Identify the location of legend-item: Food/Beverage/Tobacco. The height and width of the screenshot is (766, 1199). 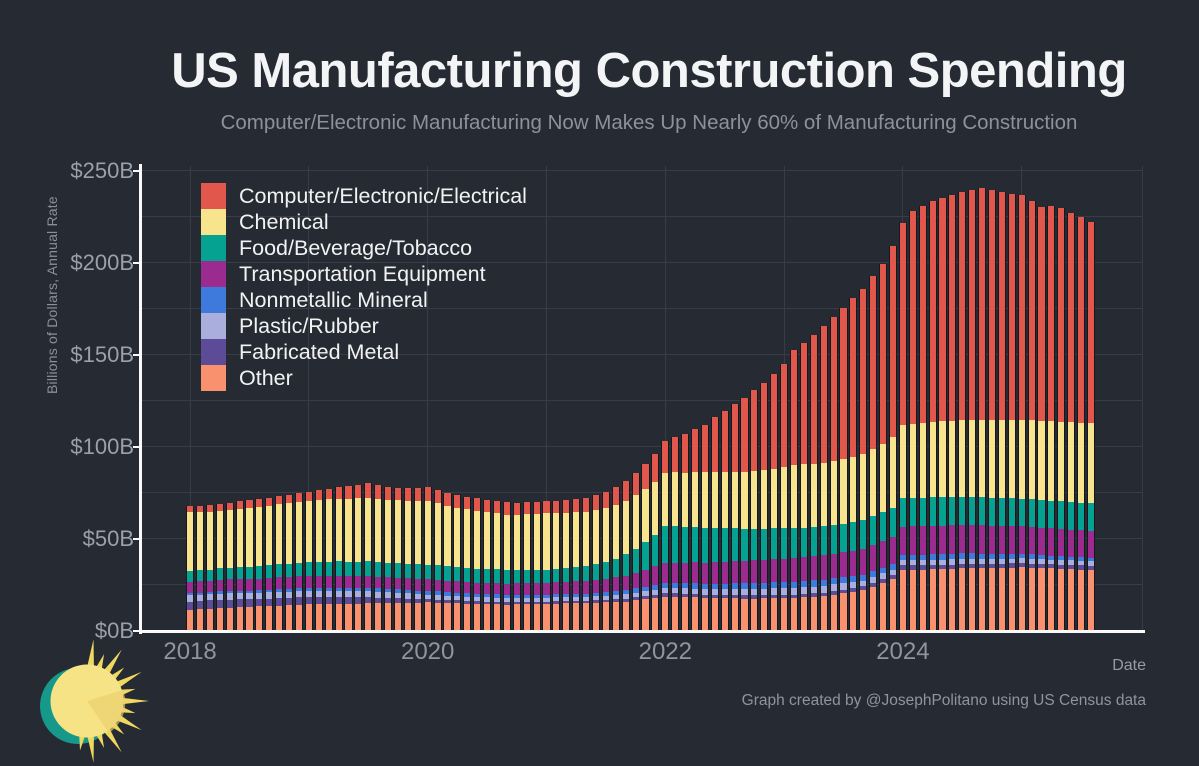
(364, 248).